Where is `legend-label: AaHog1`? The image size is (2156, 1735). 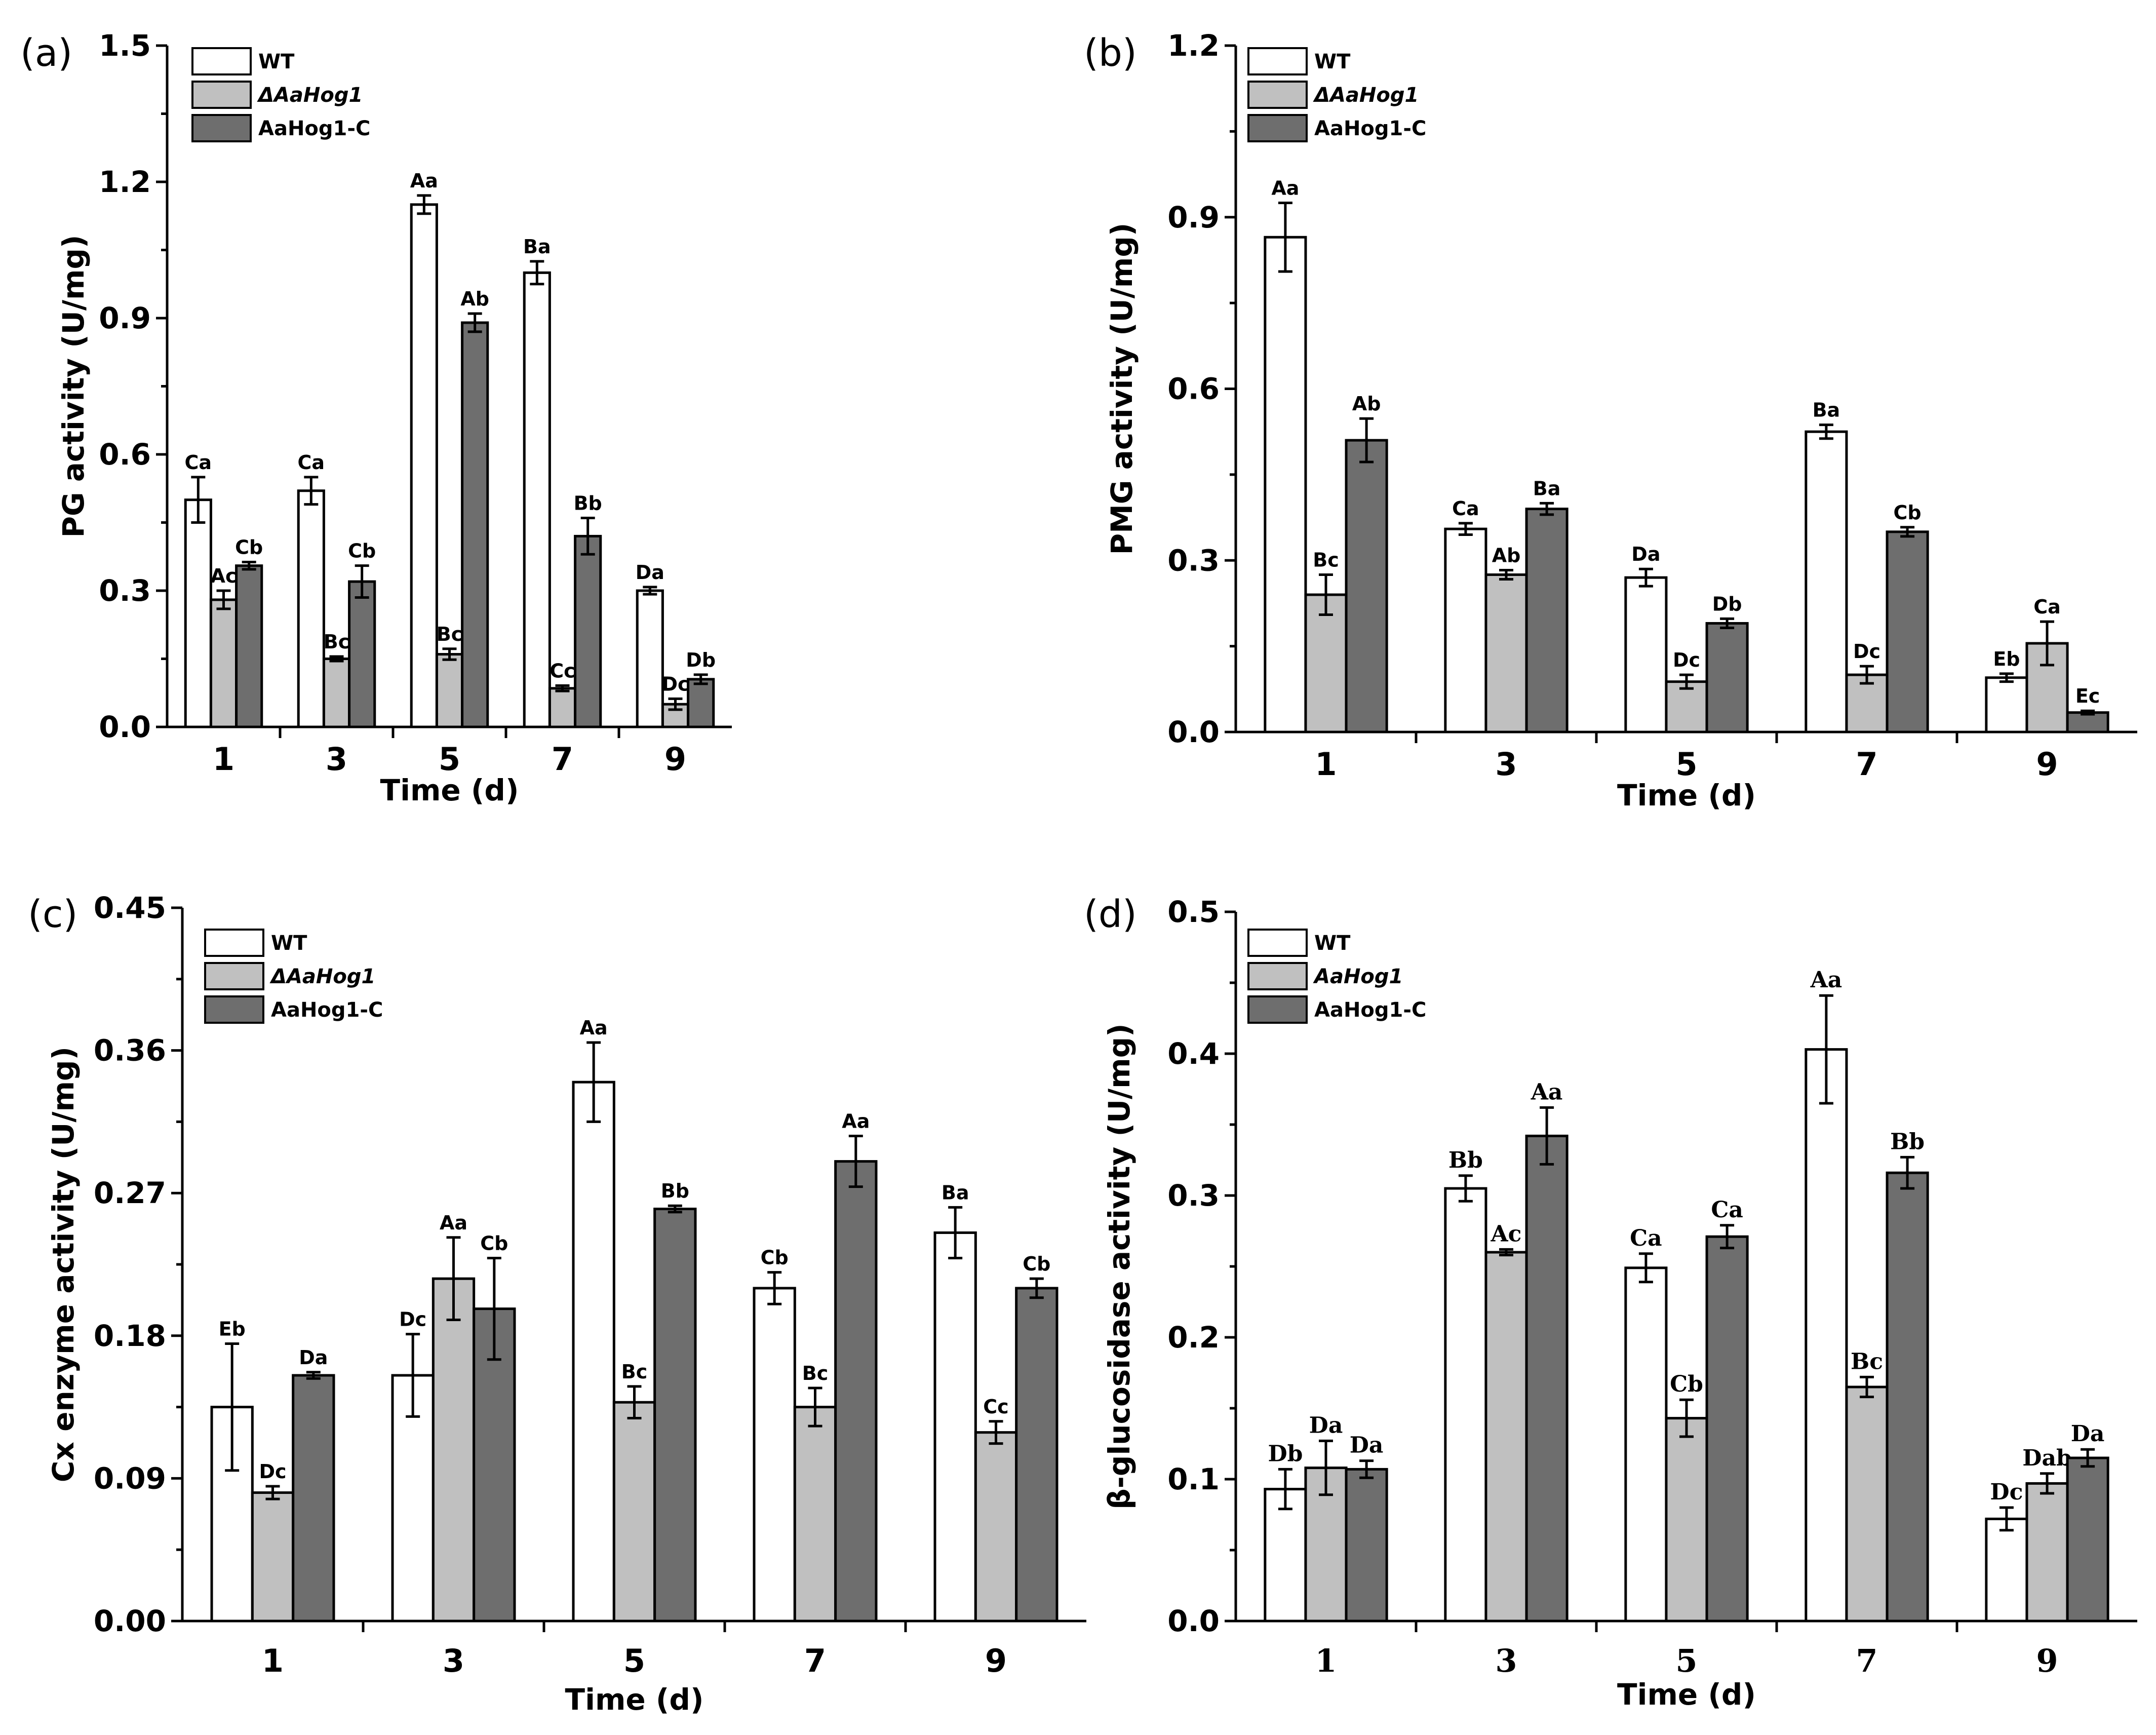 legend-label: AaHog1 is located at coordinates (1358, 977).